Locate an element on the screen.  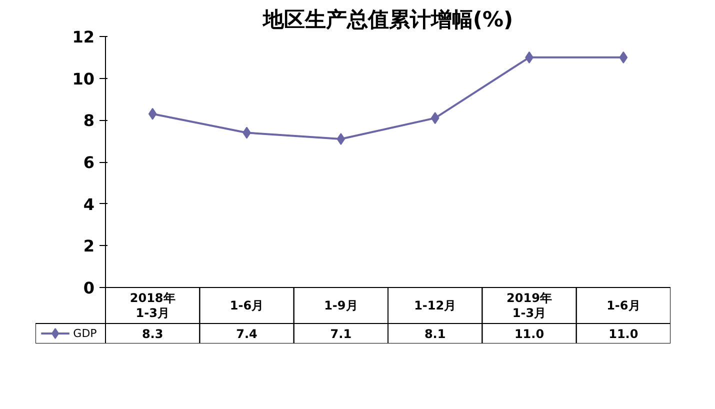
y-tick-label: 6 is located at coordinates (89, 162).